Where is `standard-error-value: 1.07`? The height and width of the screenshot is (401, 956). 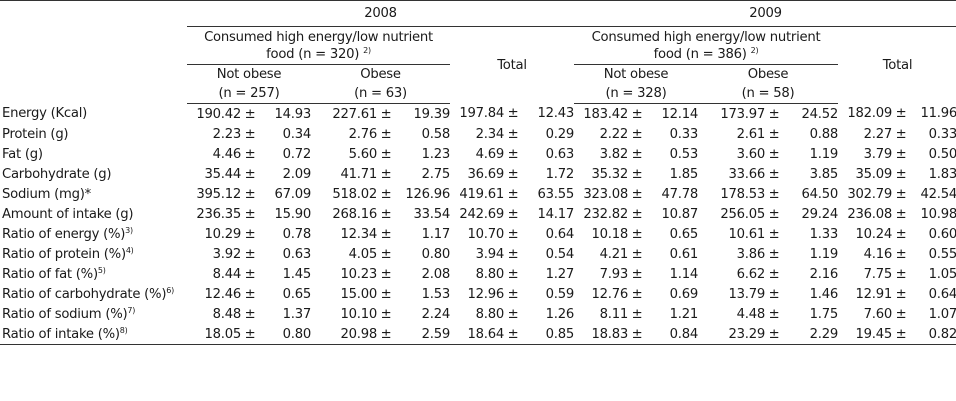 standard-error-value: 1.07 is located at coordinates (942, 314).